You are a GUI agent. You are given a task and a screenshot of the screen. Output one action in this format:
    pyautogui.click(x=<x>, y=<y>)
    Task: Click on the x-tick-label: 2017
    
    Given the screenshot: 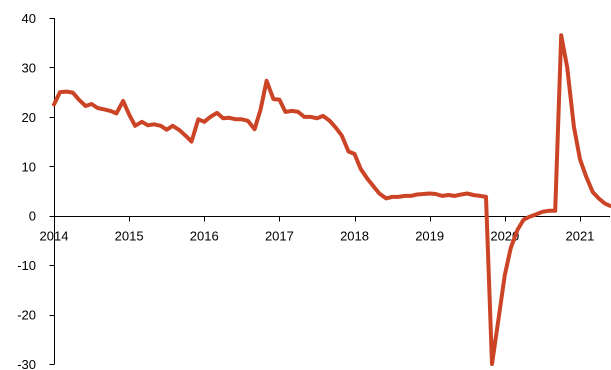 What is the action you would take?
    pyautogui.click(x=279, y=236)
    